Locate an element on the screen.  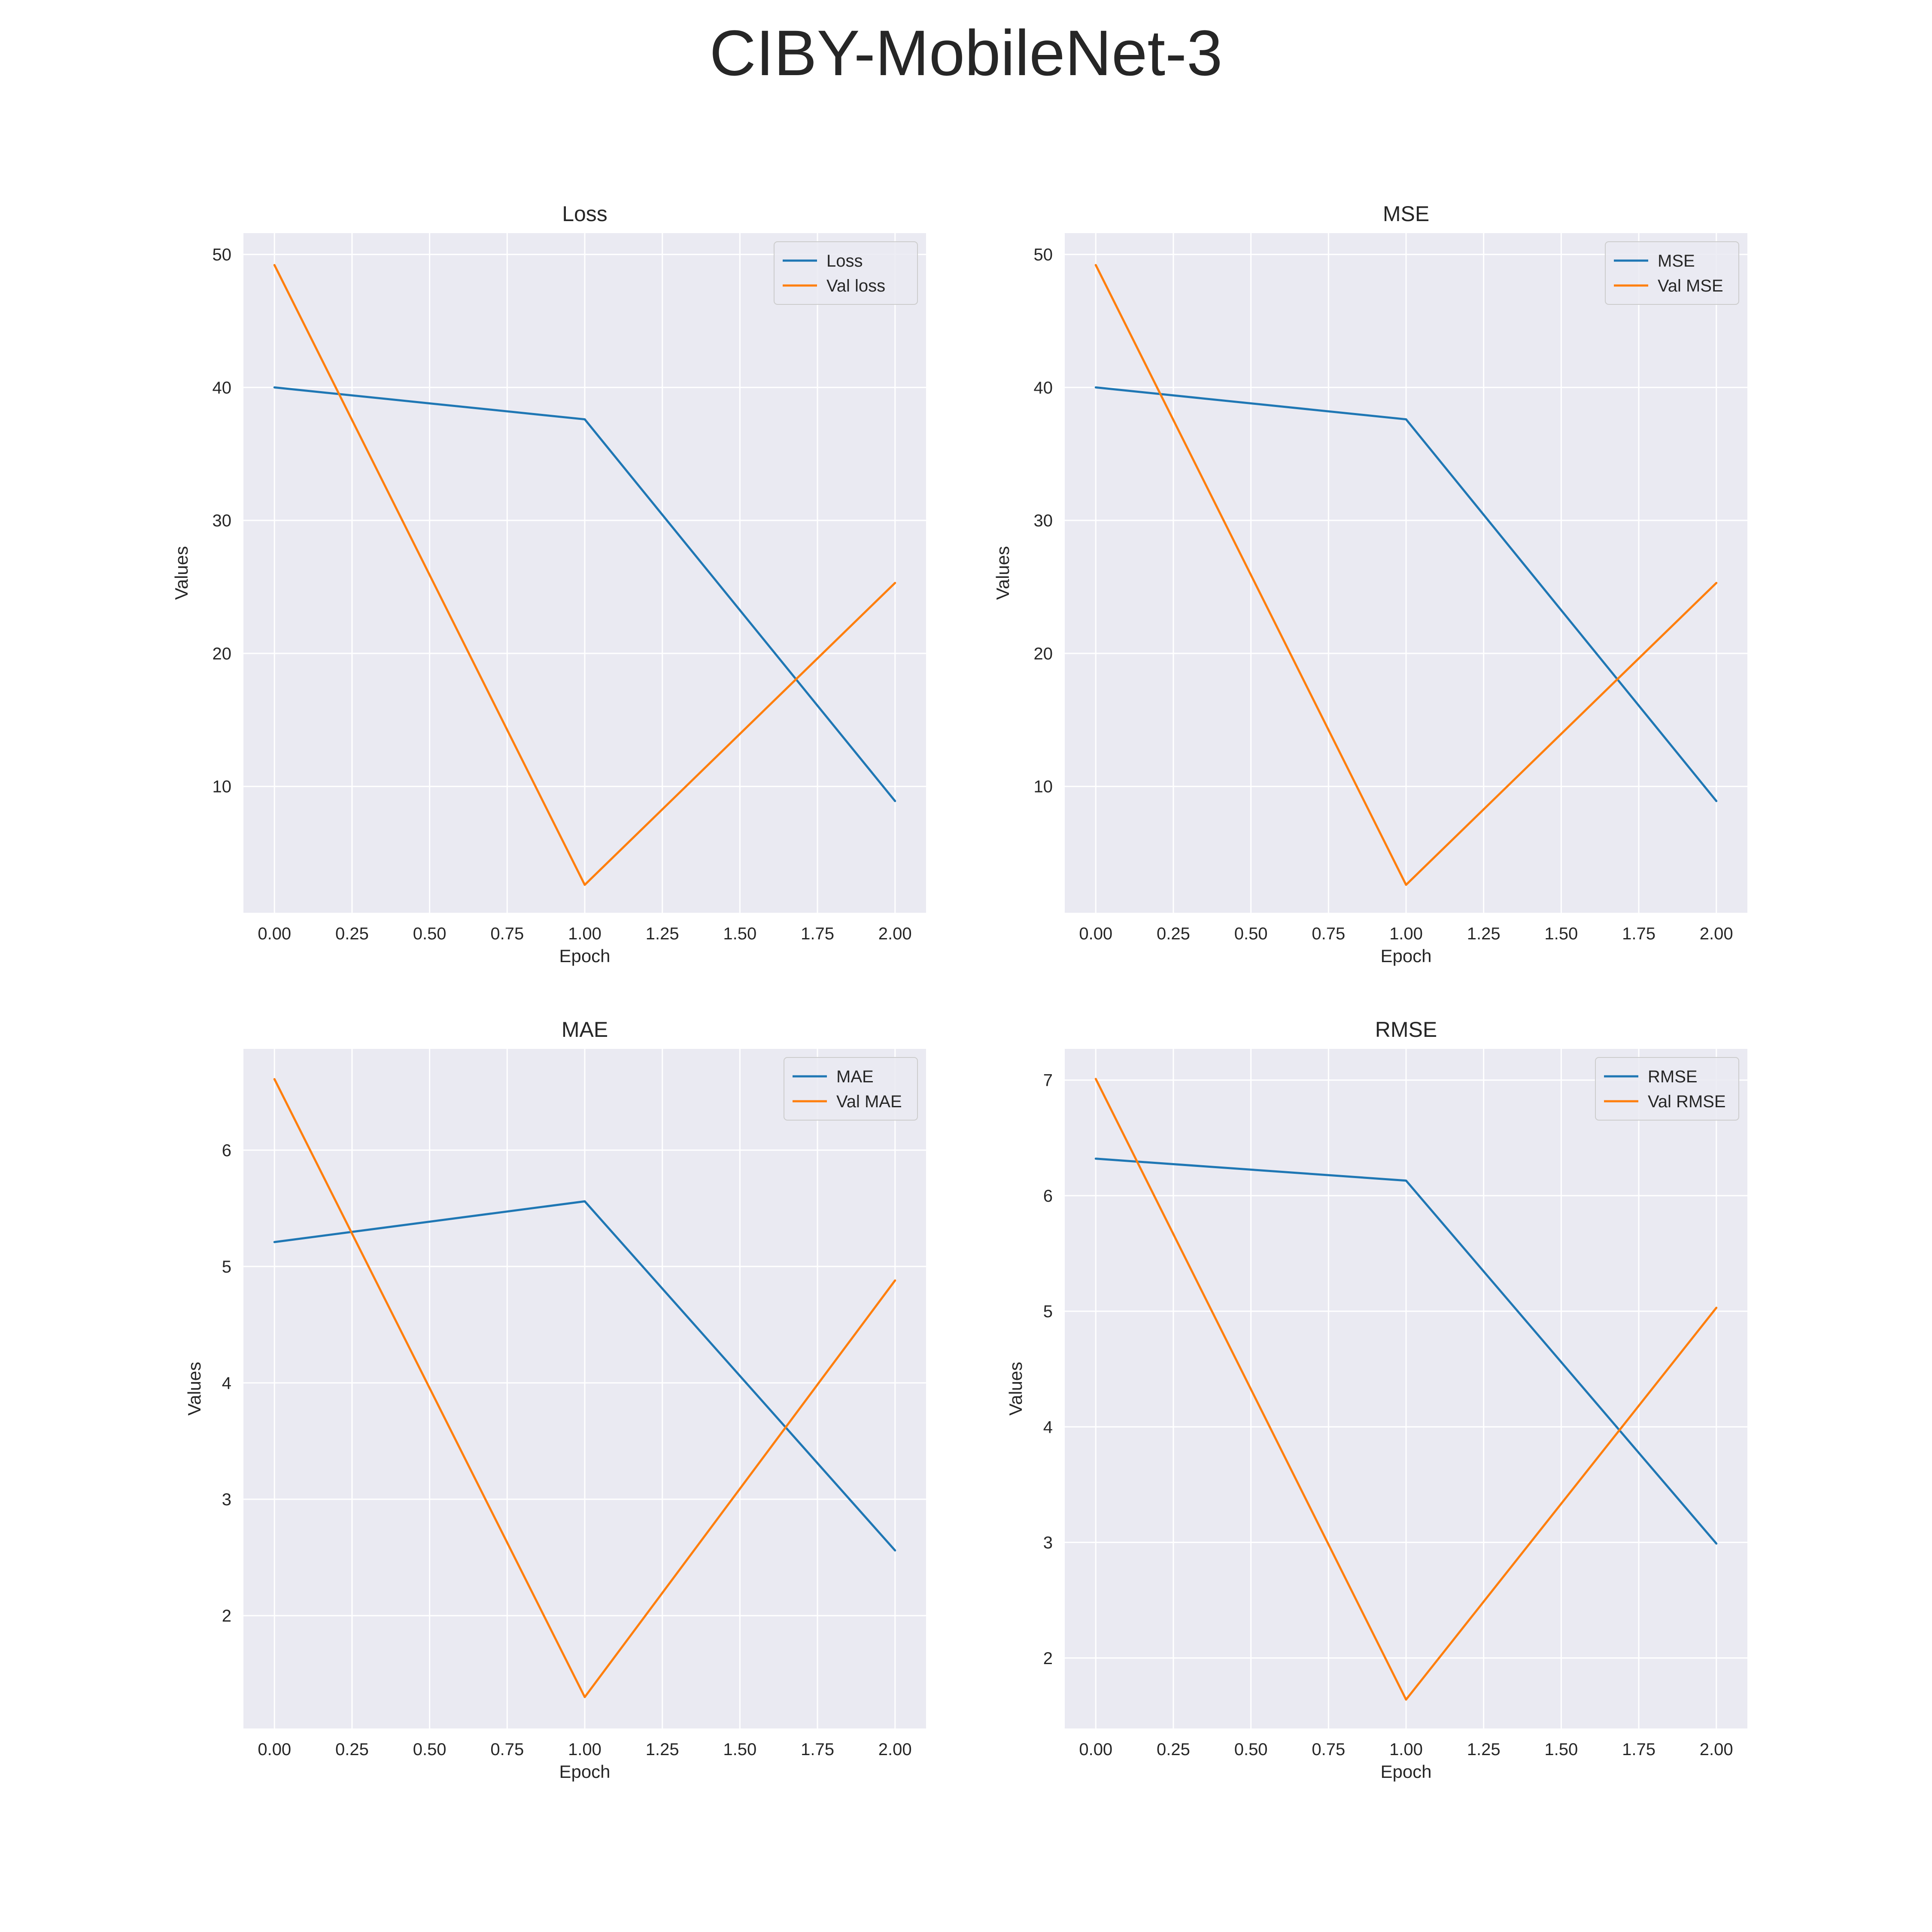
legend: Loss Val loss is located at coordinates (846, 273).